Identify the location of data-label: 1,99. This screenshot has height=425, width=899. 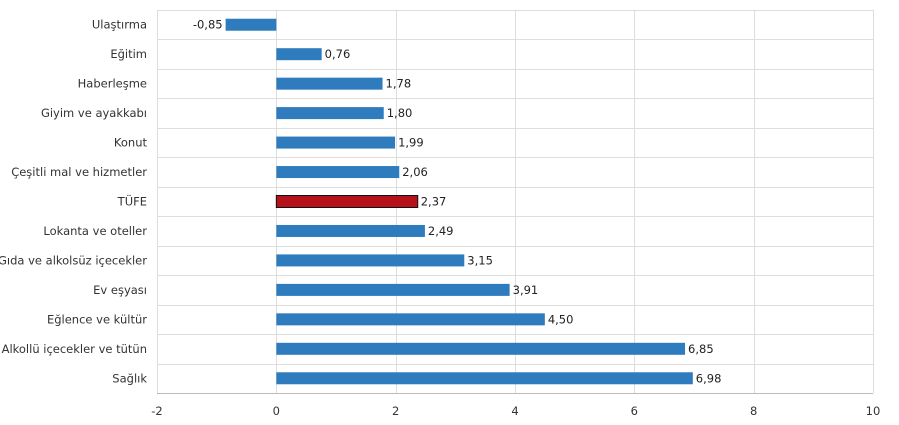
(411, 143).